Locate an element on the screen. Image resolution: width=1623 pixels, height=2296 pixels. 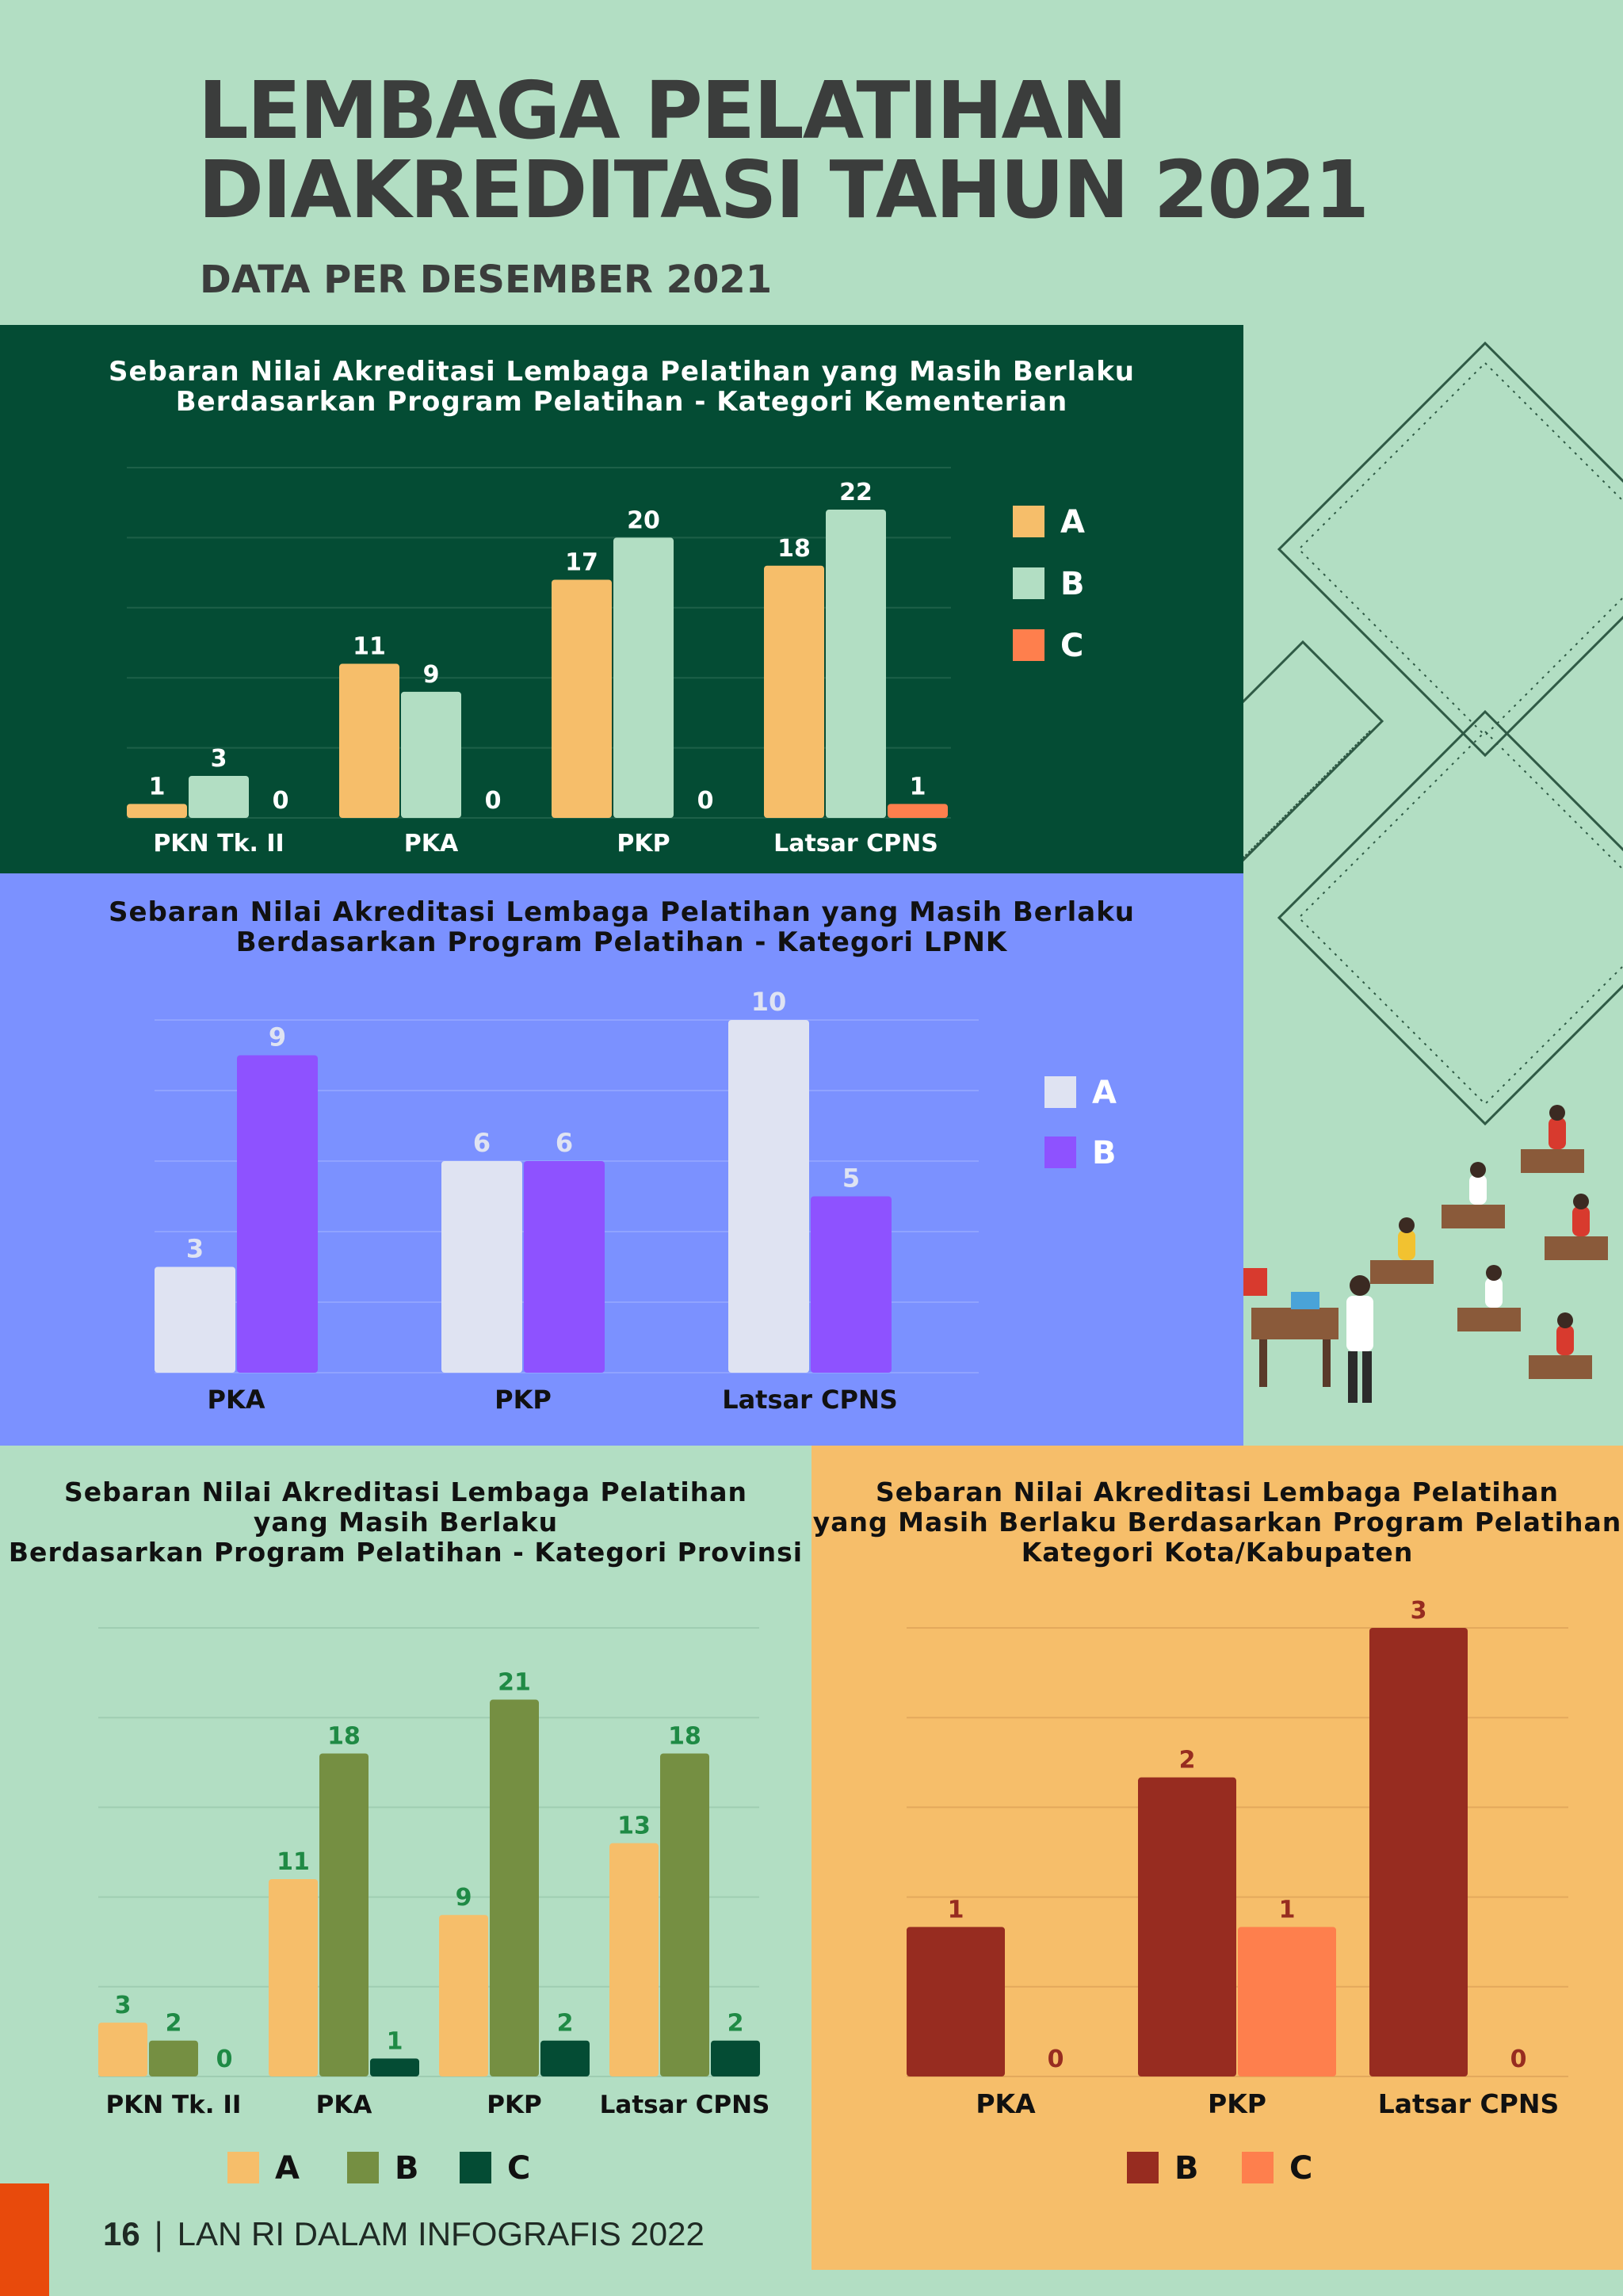
chart-svg: 3 9 PKA 6 6 PKP 10 5 Latsar CPNS AB is located at coordinates (636, 1201).